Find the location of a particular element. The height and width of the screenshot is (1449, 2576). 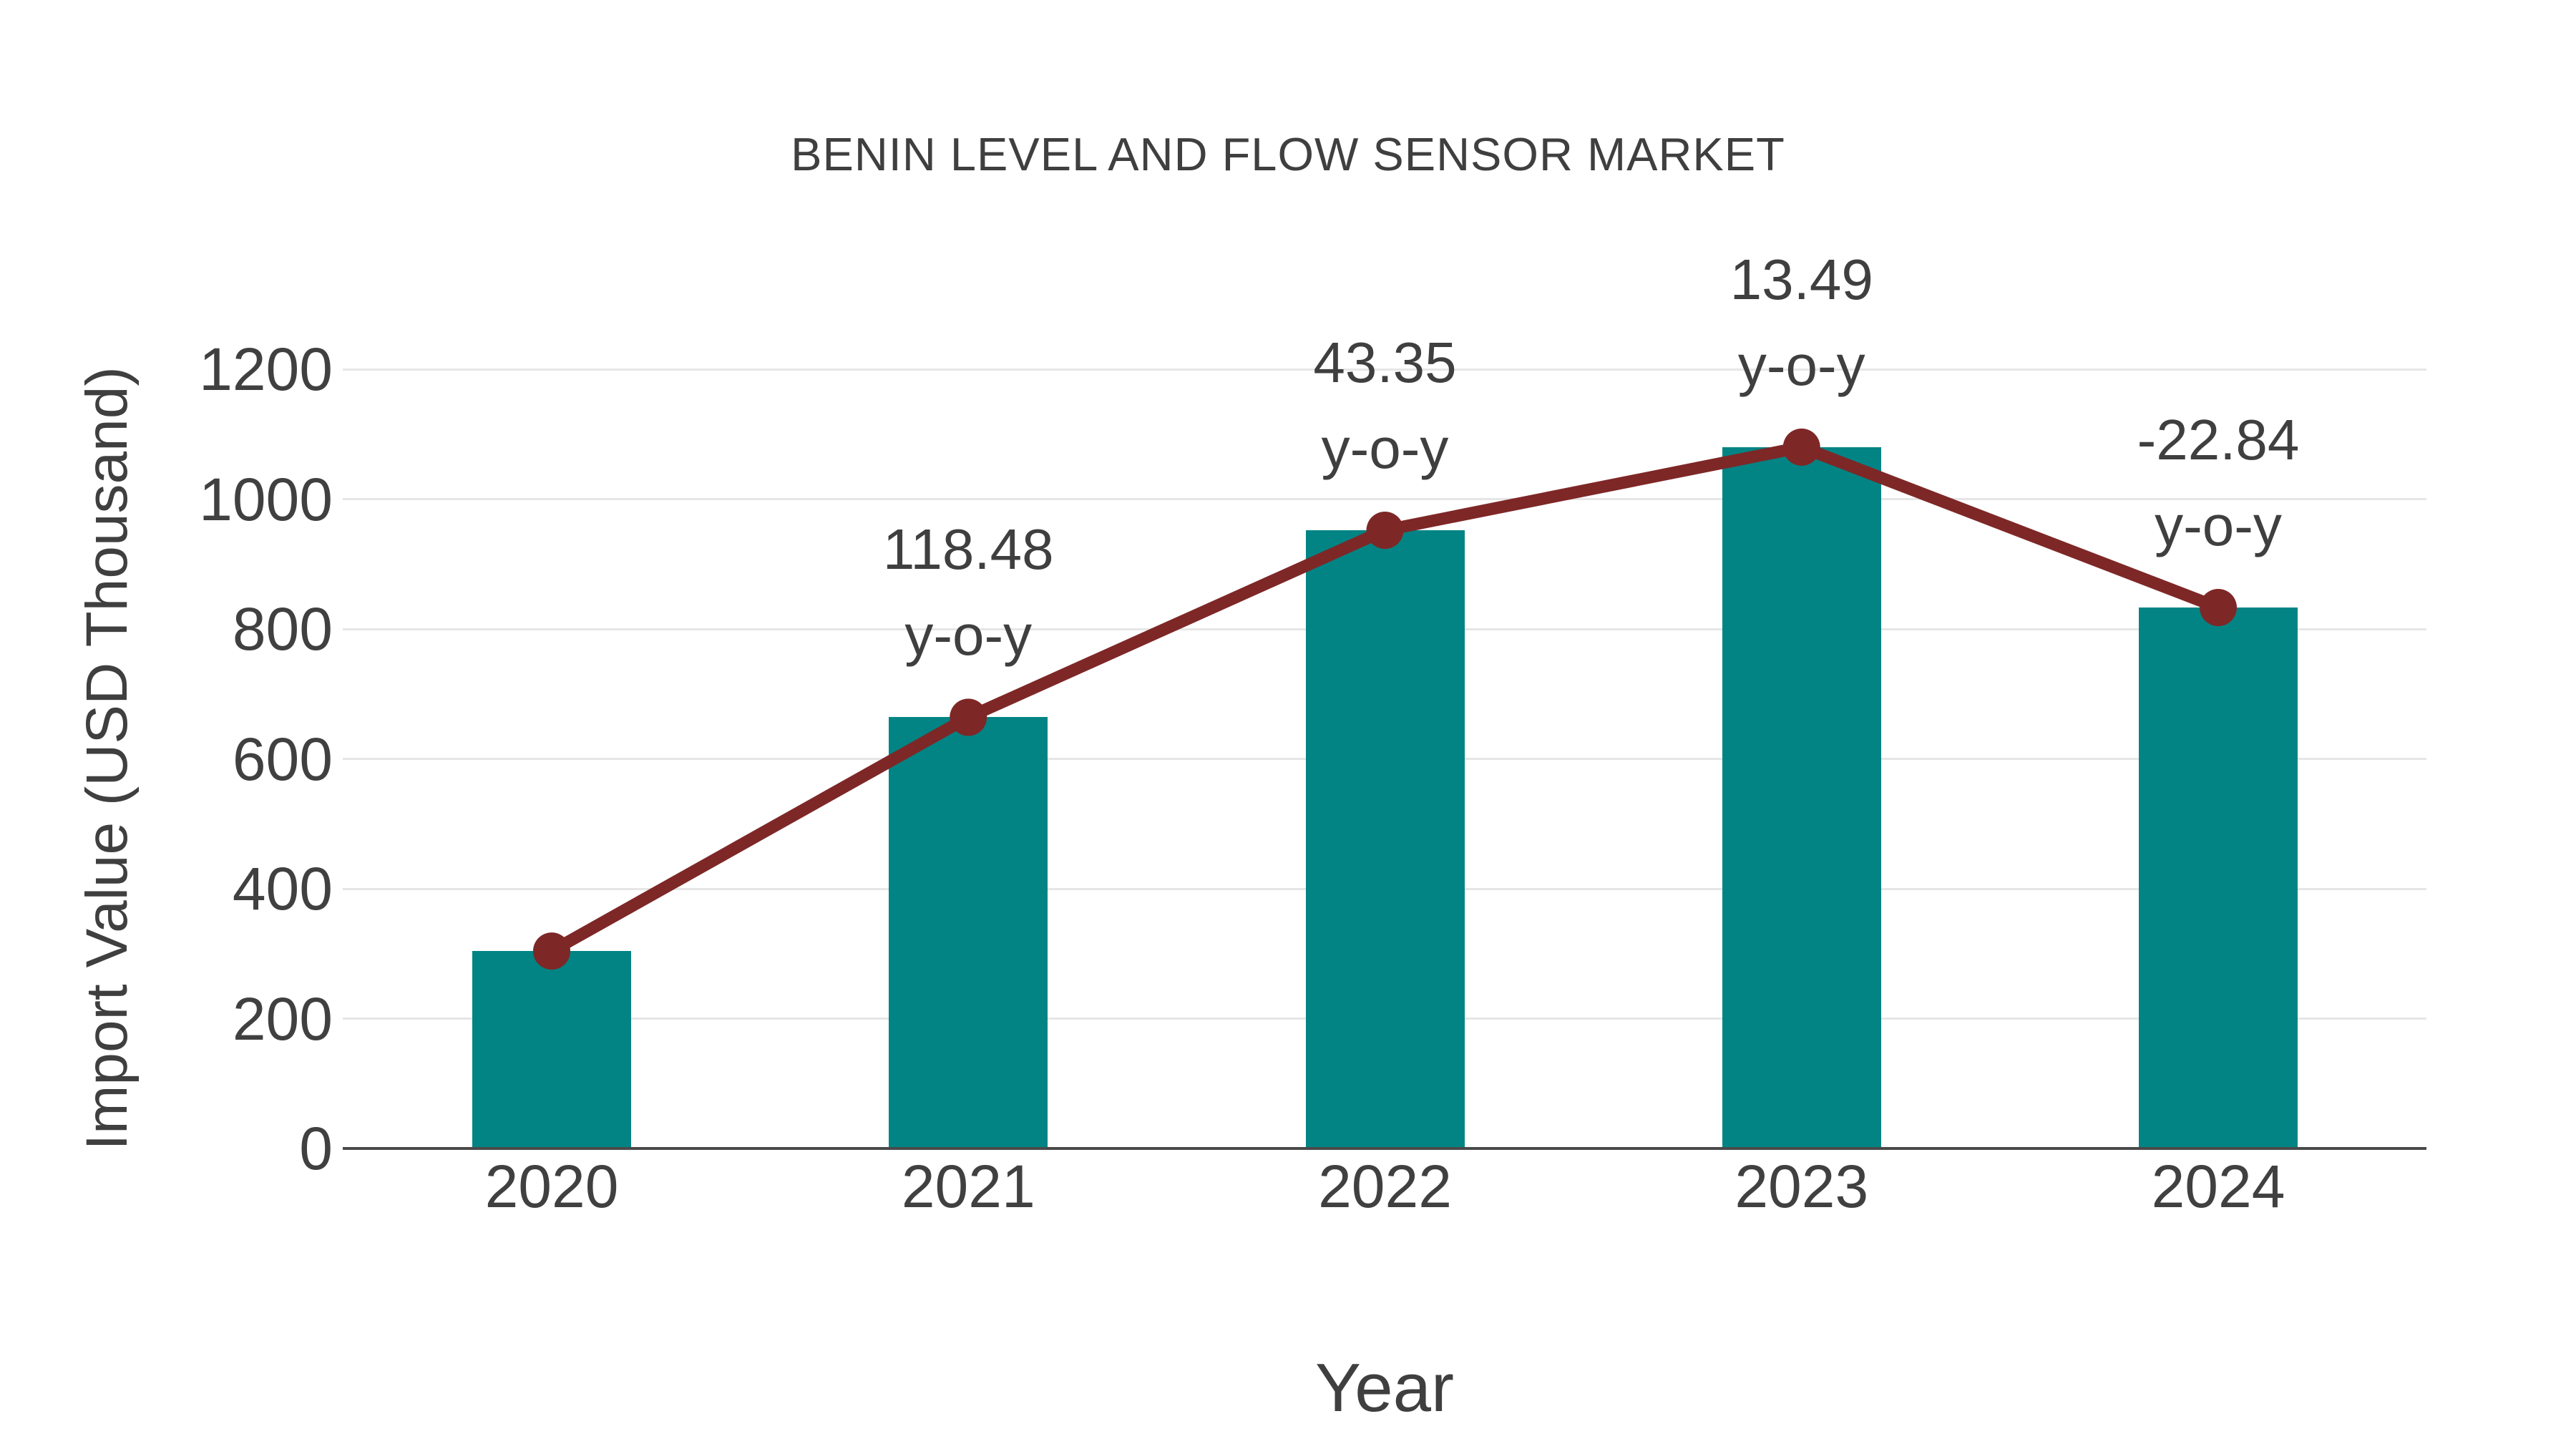

y-tick-label-400: 400 is located at coordinates (282, 888).